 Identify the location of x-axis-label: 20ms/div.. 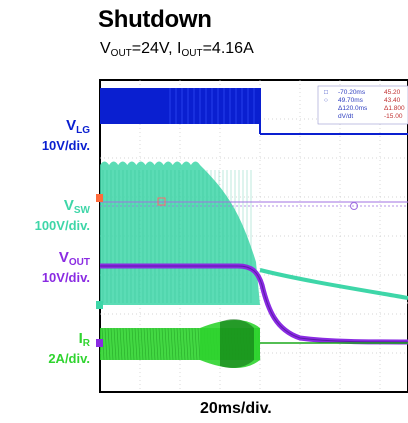
(236, 408).